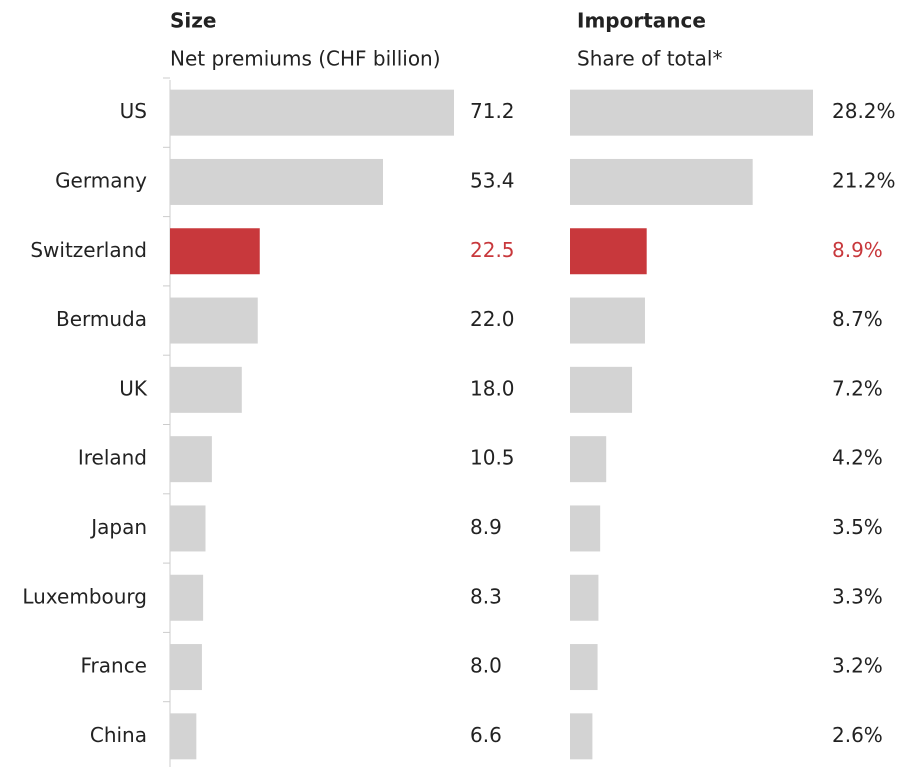 The image size is (906, 767). Describe the element at coordinates (118, 735) in the screenshot. I see `category-label: China` at that location.